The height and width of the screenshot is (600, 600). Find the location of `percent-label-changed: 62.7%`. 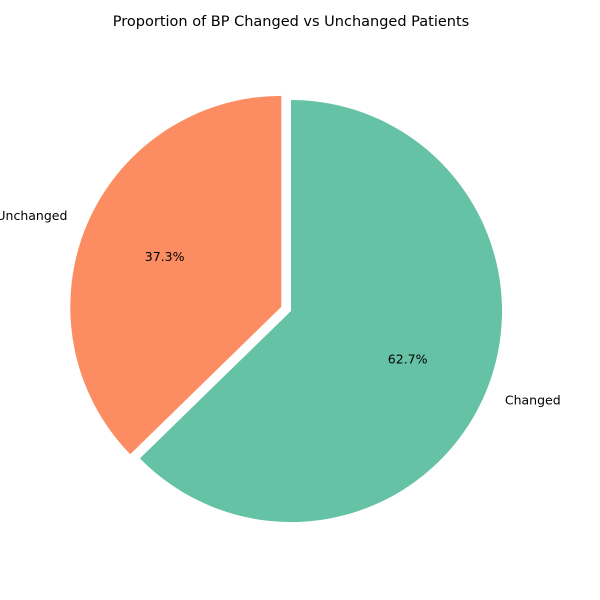

percent-label-changed: 62.7% is located at coordinates (408, 359).